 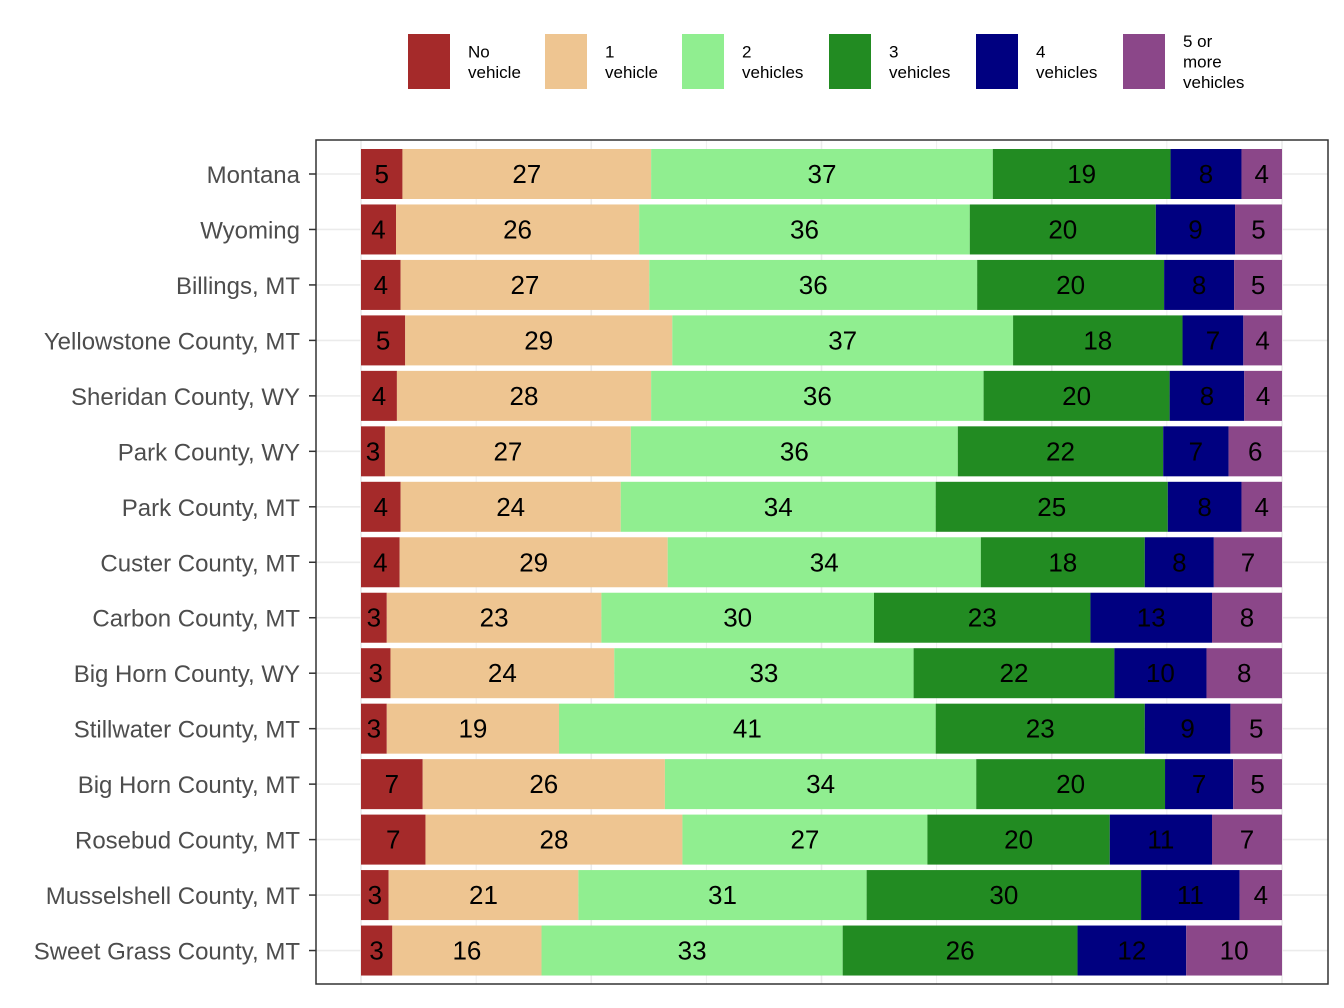 I want to click on y-tick-label: Yellowstone County, MT, so click(x=172, y=341).